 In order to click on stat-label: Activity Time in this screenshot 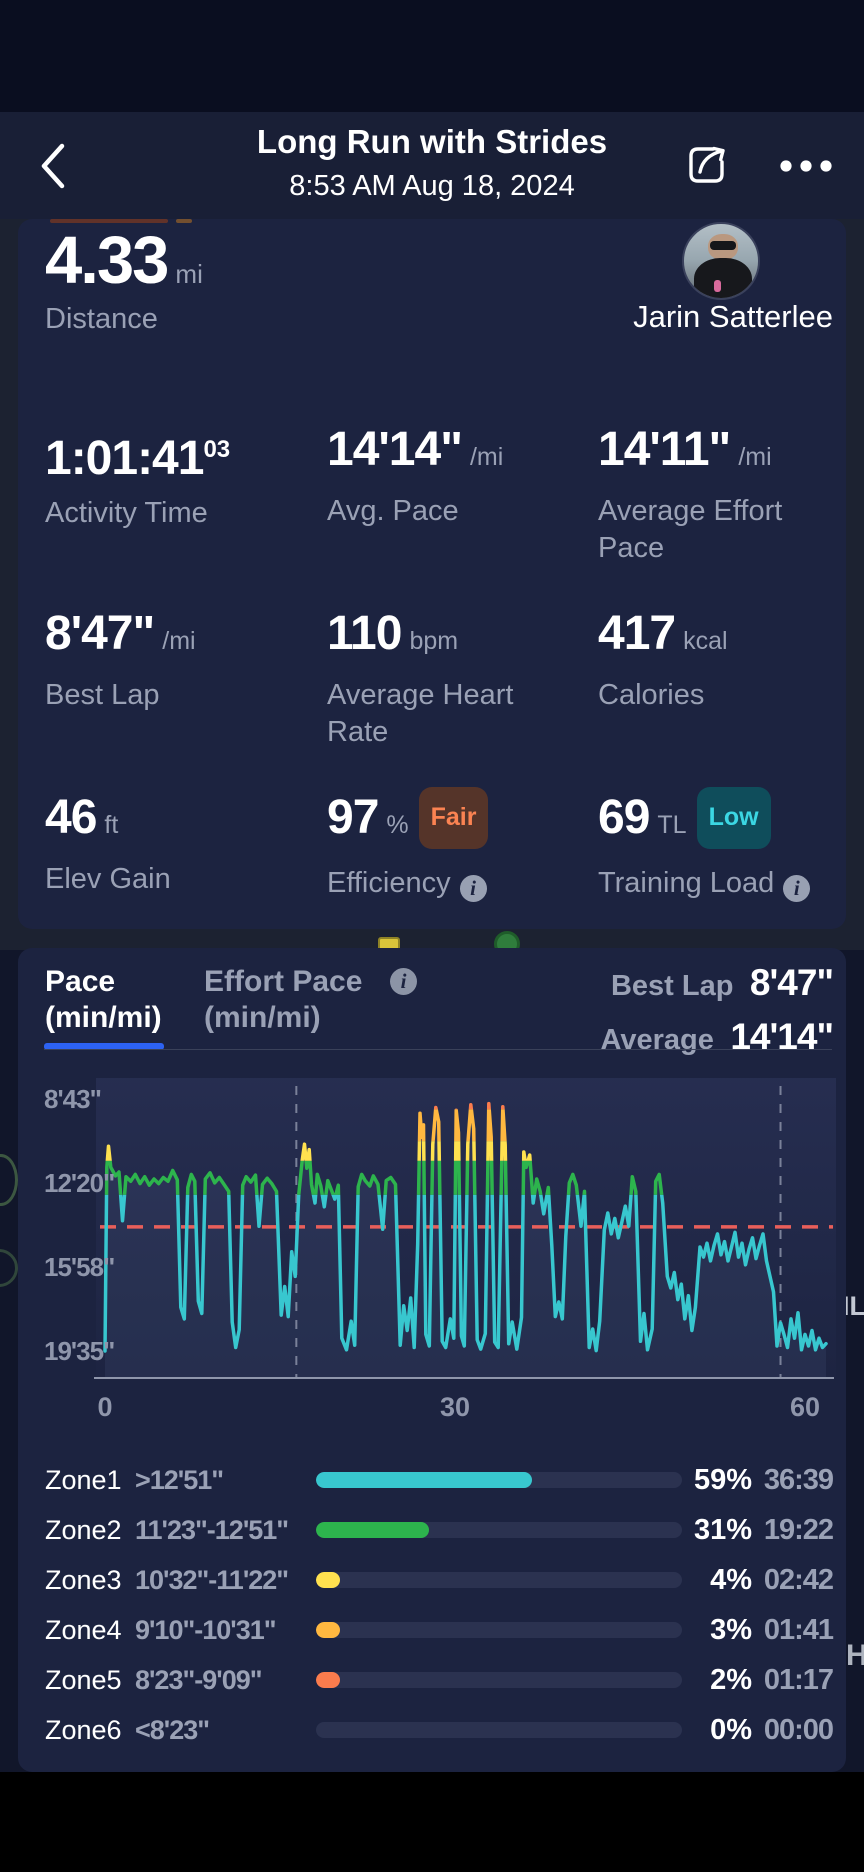, I will do `click(126, 513)`.